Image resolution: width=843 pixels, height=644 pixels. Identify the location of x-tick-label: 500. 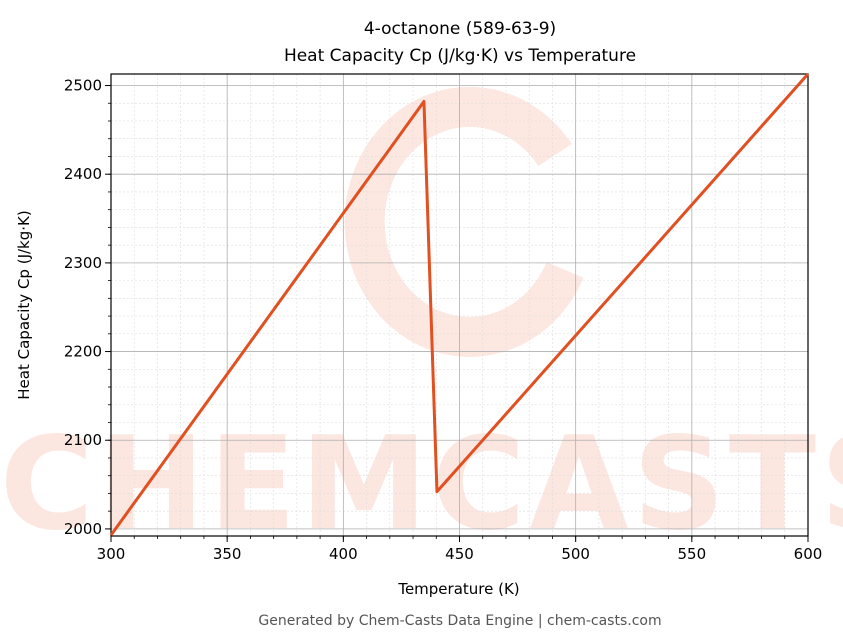
(575, 554).